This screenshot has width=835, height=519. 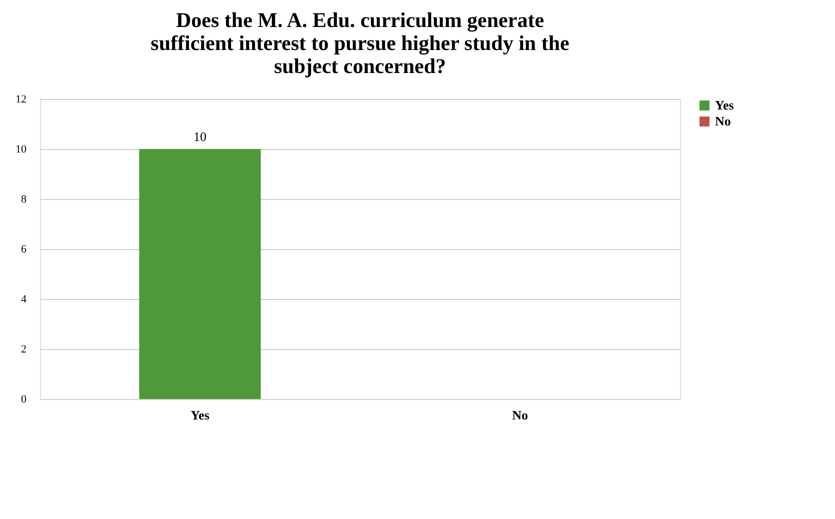 I want to click on y-tick-label: 0, so click(x=24, y=400).